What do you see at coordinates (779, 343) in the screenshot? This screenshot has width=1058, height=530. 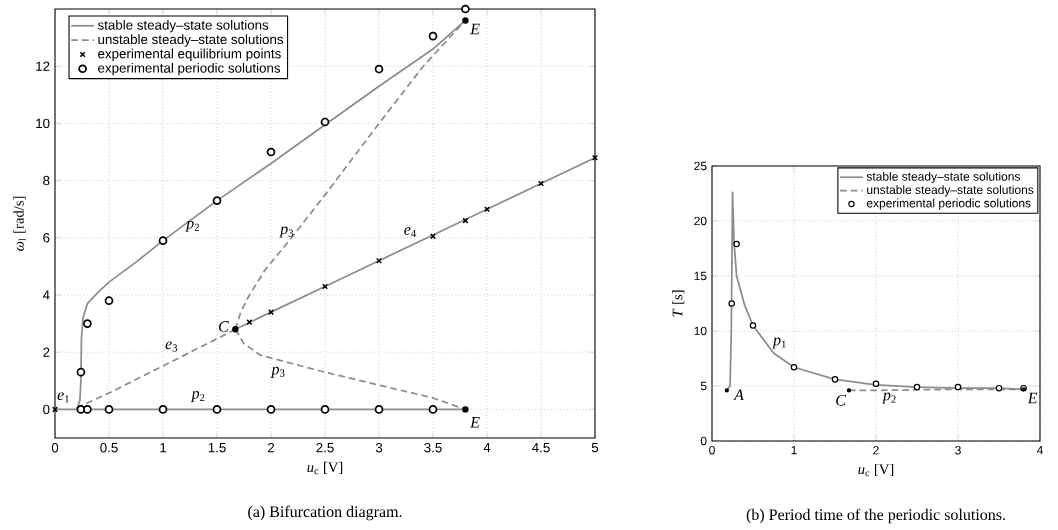 I see `annotation: p$_{1}$` at bounding box center [779, 343].